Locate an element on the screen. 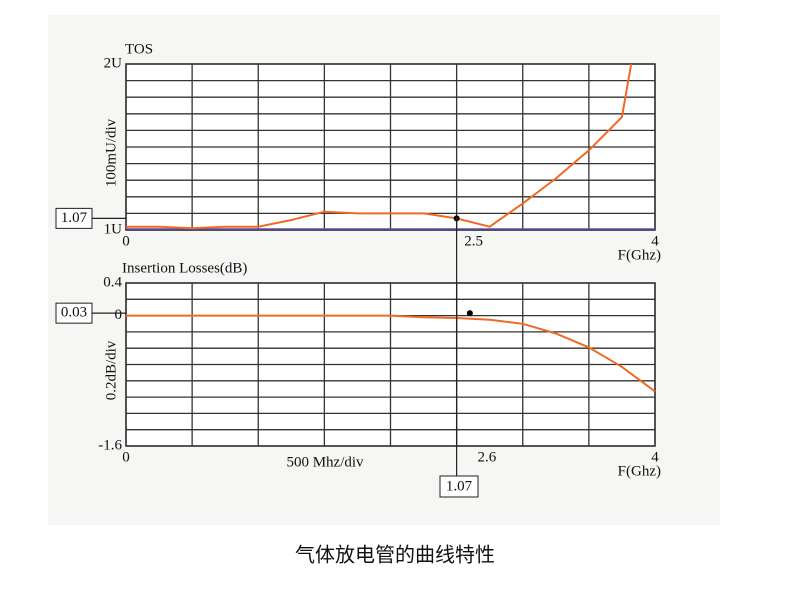 This screenshot has height=599, width=790. caption: 气体放电管的曲线特性 is located at coordinates (395, 555).